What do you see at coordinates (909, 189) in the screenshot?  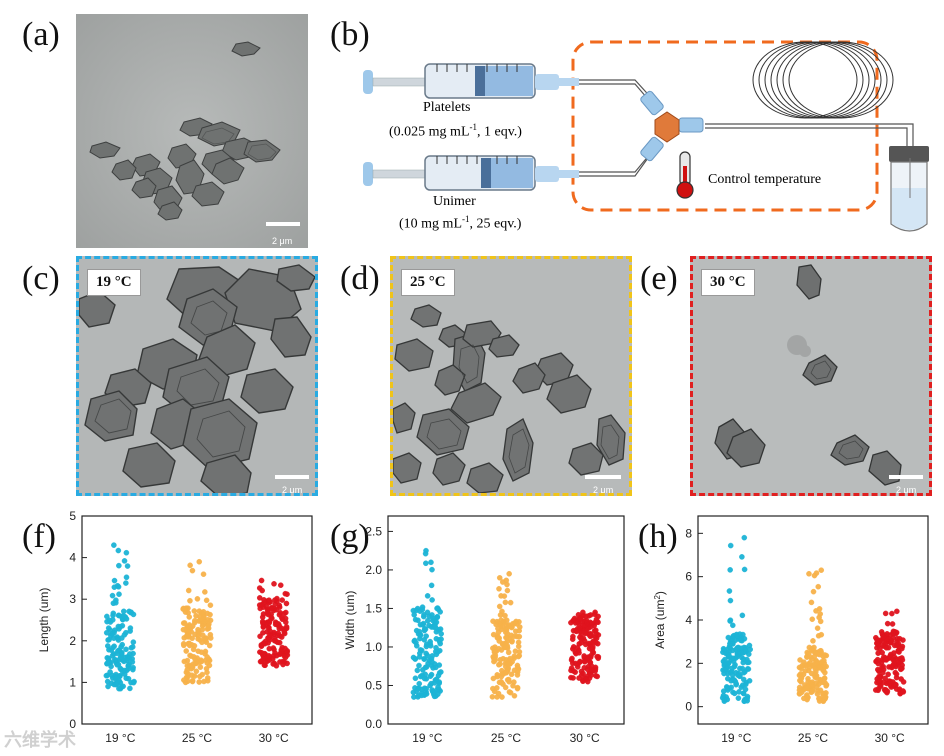 I see `collection-vial` at bounding box center [909, 189].